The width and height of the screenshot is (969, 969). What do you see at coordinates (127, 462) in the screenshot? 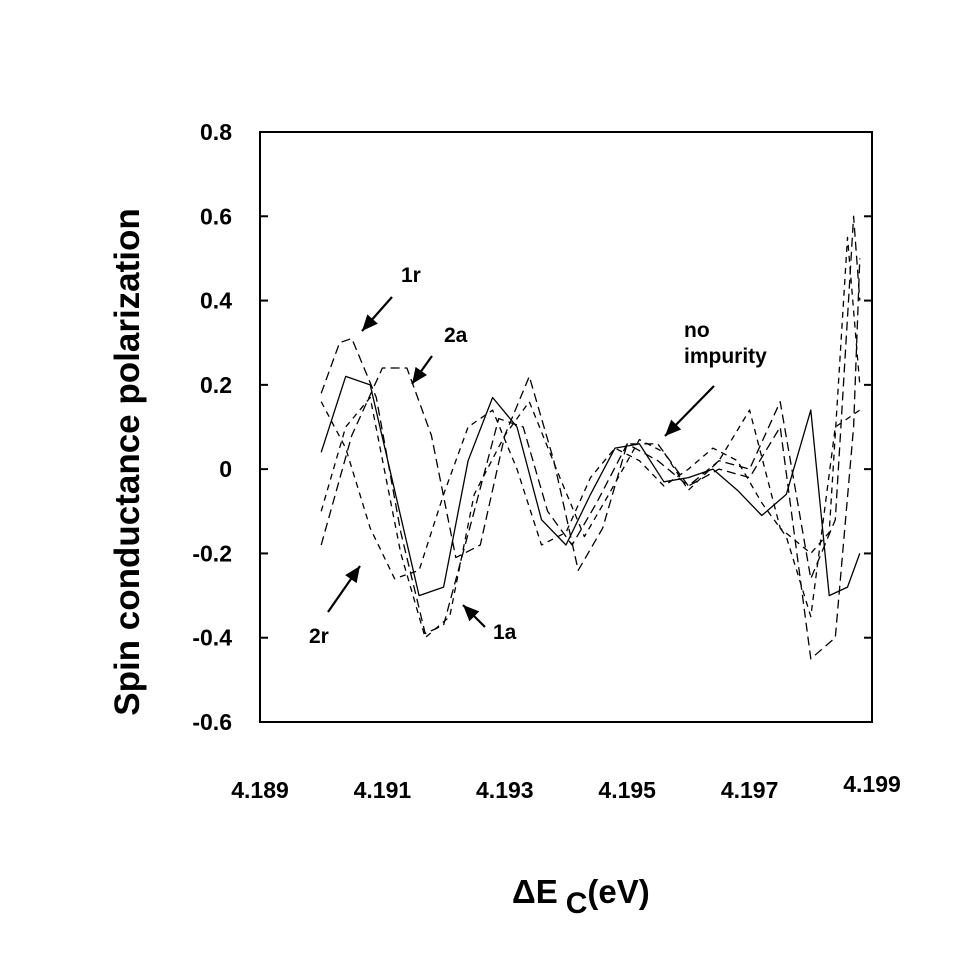
I see `y-axis-label: Spin conductance polarization` at bounding box center [127, 462].